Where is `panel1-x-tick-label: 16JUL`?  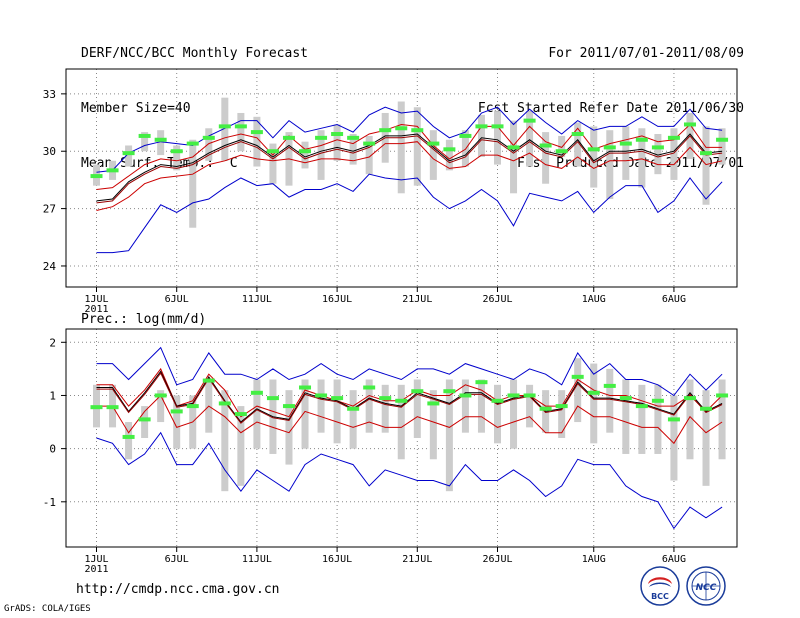
panel1-x-tick-label: 16JUL is located at coordinates (337, 299).